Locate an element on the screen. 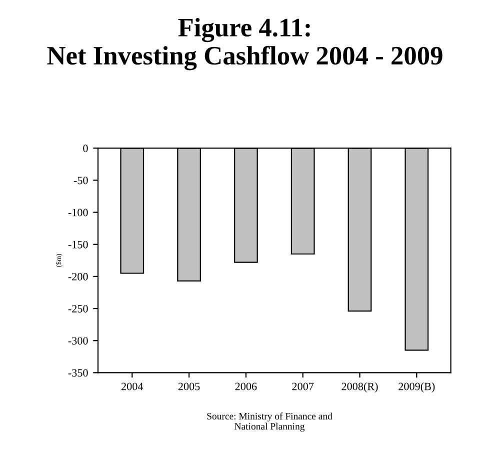 This screenshot has height=449, width=490. y-tick-label: -50 is located at coordinates (81, 180).